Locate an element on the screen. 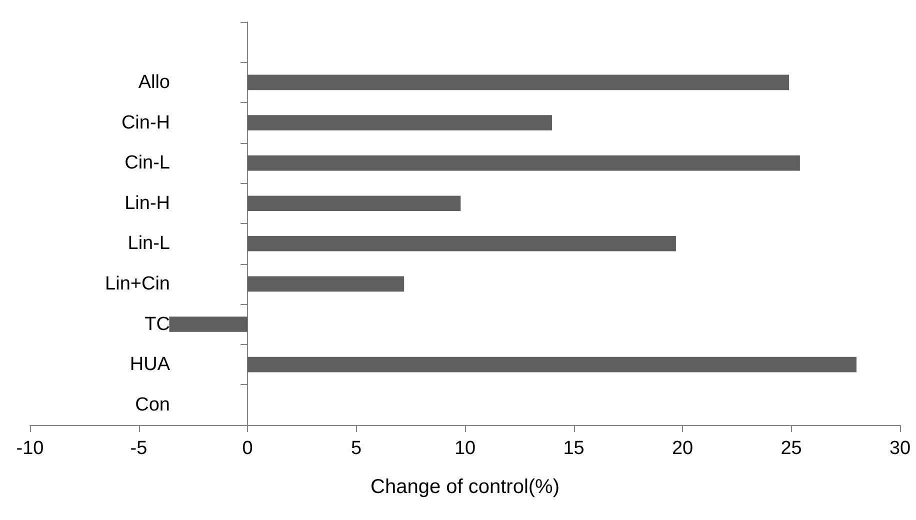 The height and width of the screenshot is (520, 916). y-tick-label: Lin-L is located at coordinates (149, 243).